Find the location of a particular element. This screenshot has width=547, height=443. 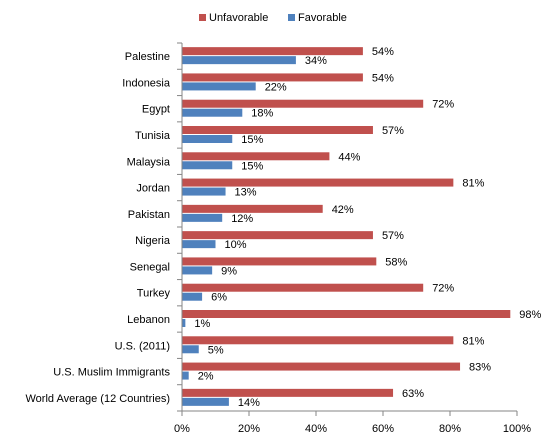

legend-label-favorable: Favorable is located at coordinates (322, 18).